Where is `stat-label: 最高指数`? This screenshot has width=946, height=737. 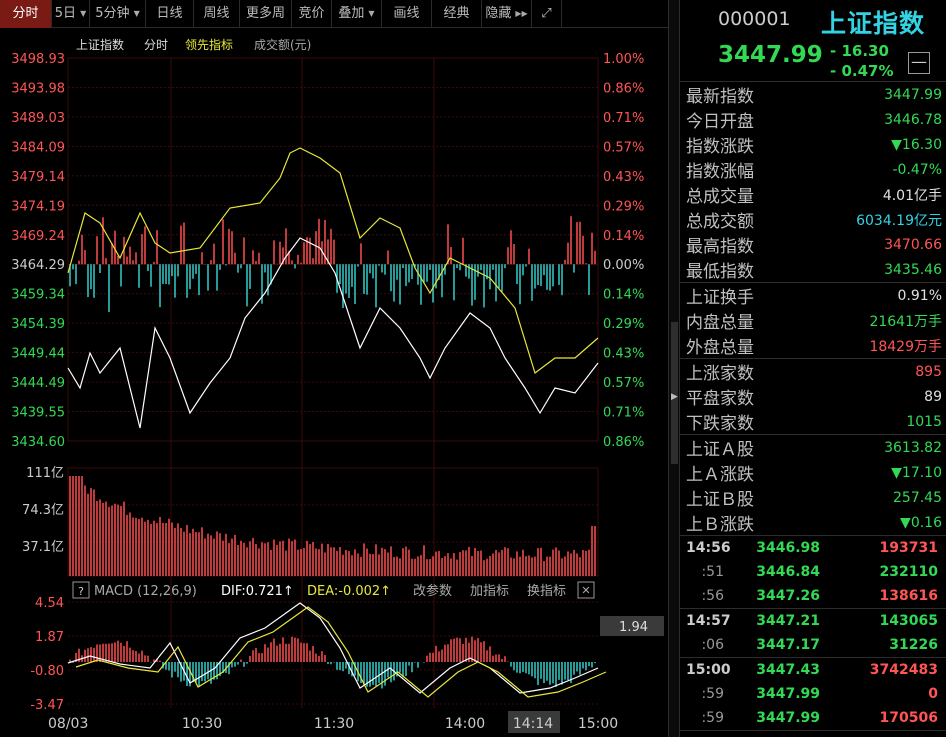
stat-label: 最高指数 is located at coordinates (720, 247).